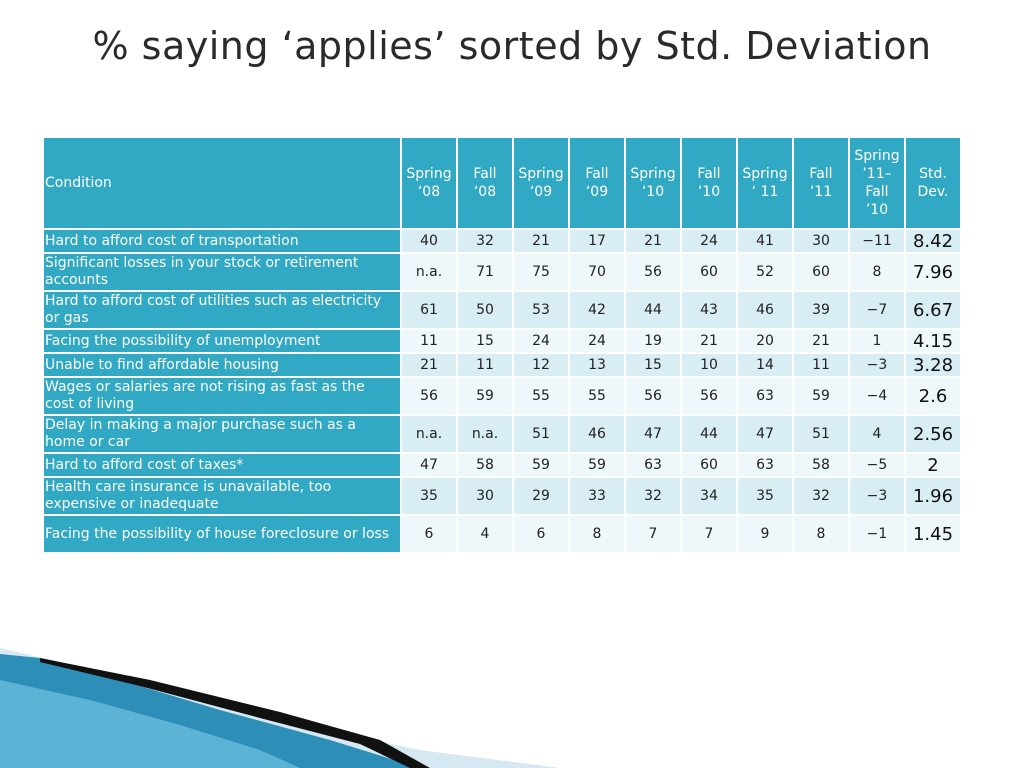 This screenshot has width=1024, height=768. What do you see at coordinates (429, 534) in the screenshot?
I see `value-cell: 6` at bounding box center [429, 534].